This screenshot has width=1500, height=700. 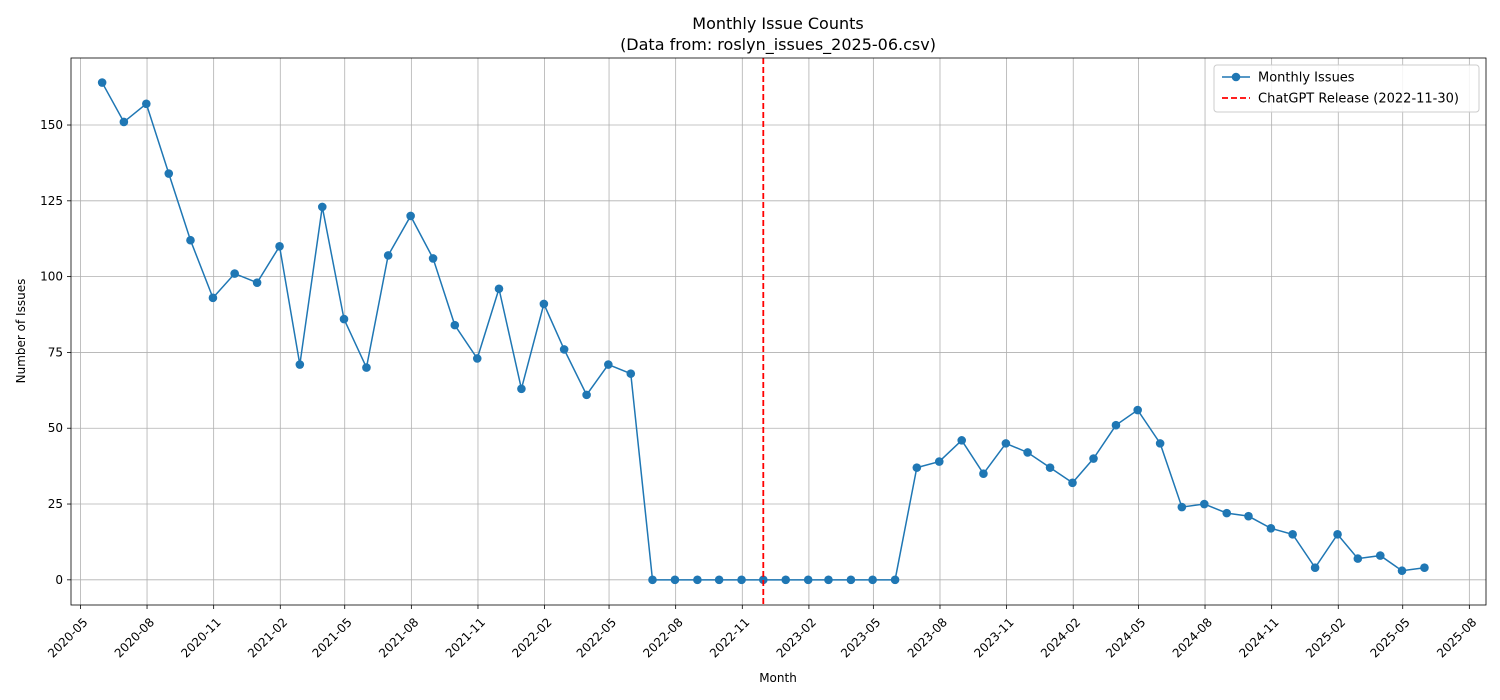 What do you see at coordinates (778, 678) in the screenshot?
I see `x-axis-label: Month` at bounding box center [778, 678].